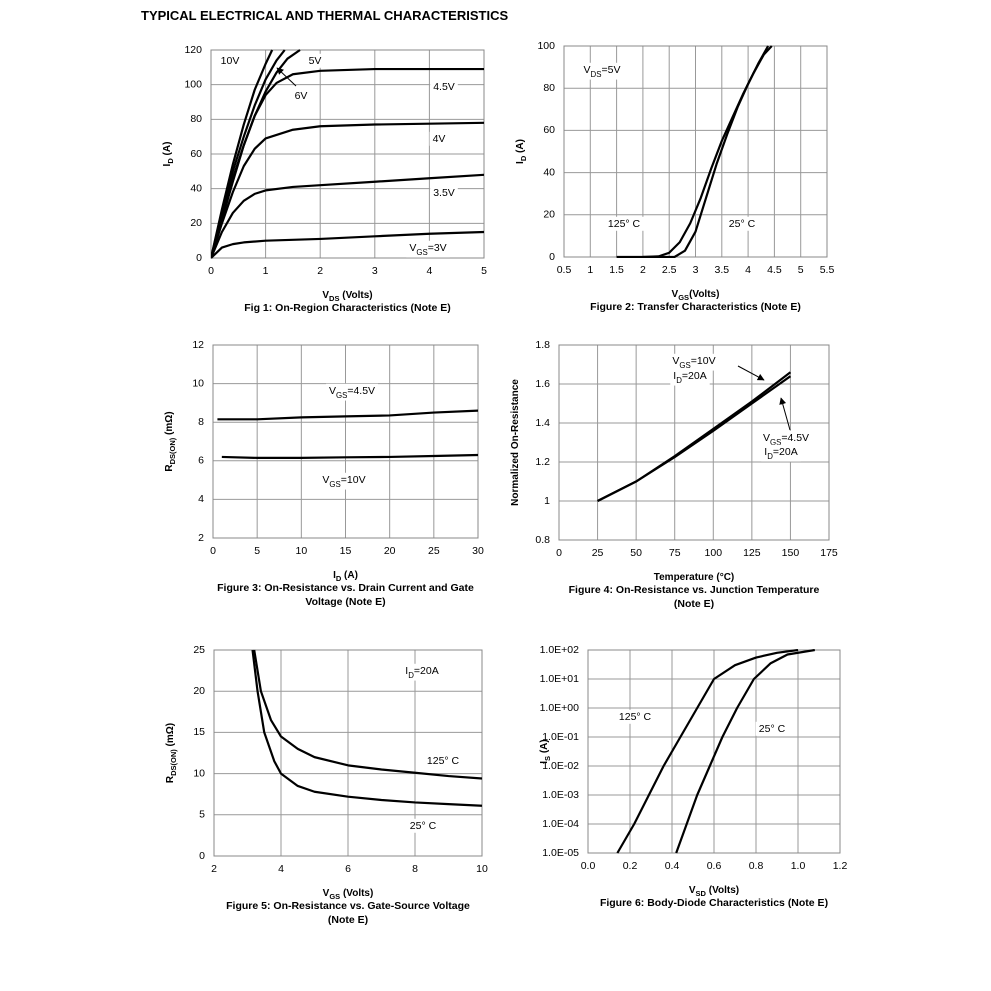 The image size is (991, 991). I want to click on y-tick-label: 12, so click(198, 345).